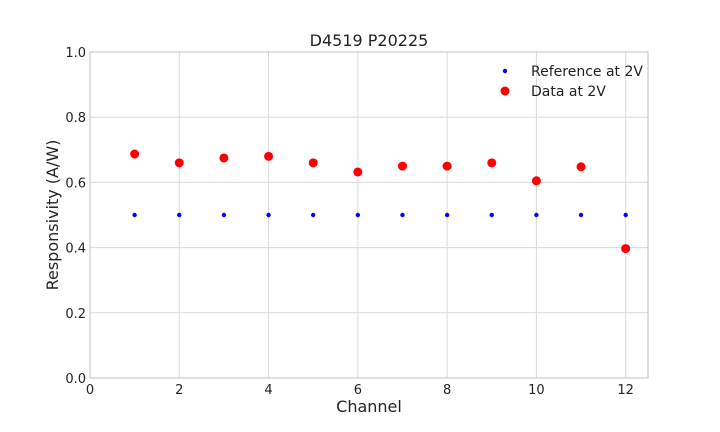  I want to click on y-tick-label: 0.4, so click(75, 249).